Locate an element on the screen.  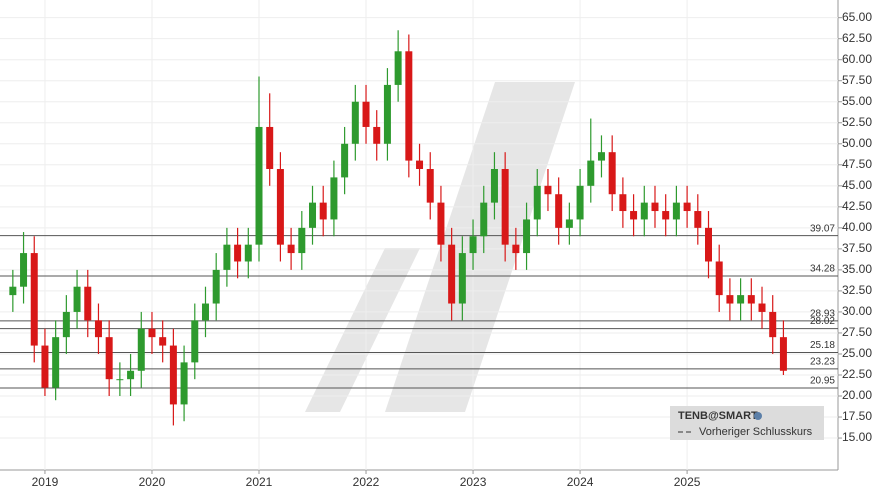
y-tick-label: 45.00 is located at coordinates (857, 185).